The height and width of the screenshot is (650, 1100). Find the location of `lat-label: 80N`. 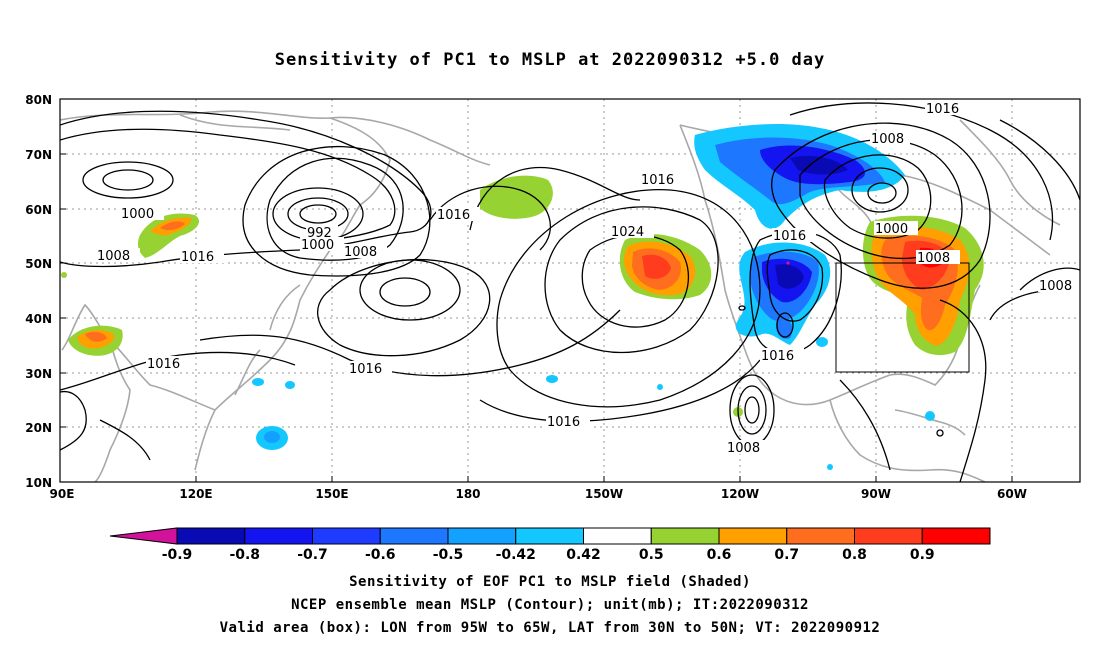

lat-label: 80N is located at coordinates (38, 100).